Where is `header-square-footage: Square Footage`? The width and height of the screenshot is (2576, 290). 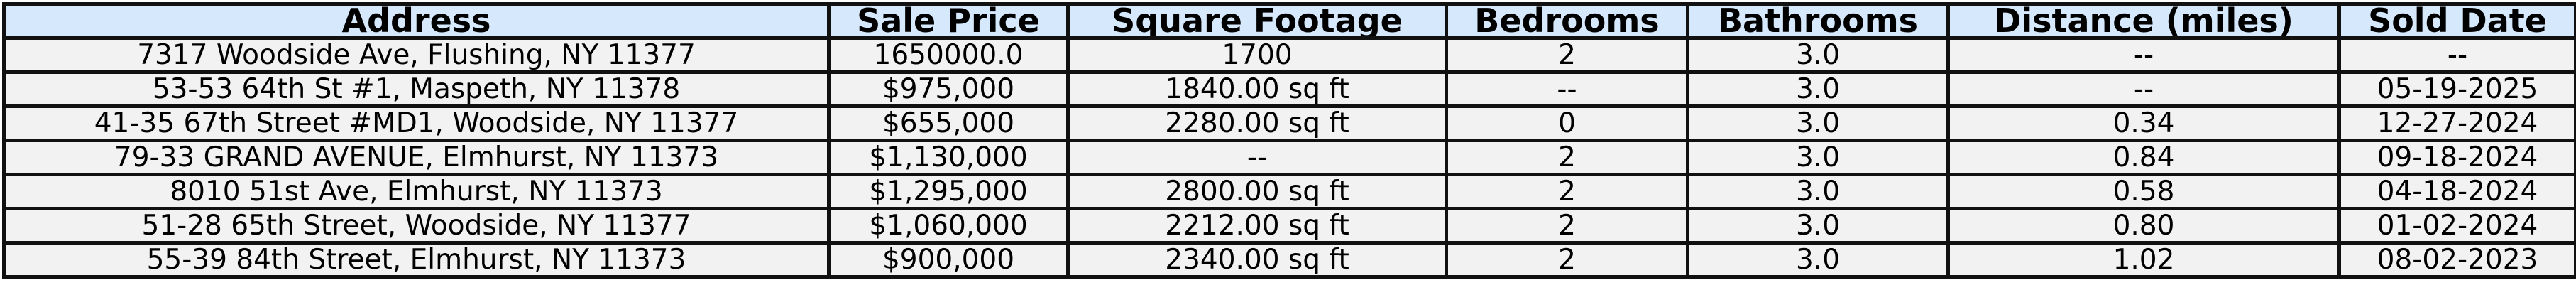
header-square-footage: Square Footage is located at coordinates (1257, 21).